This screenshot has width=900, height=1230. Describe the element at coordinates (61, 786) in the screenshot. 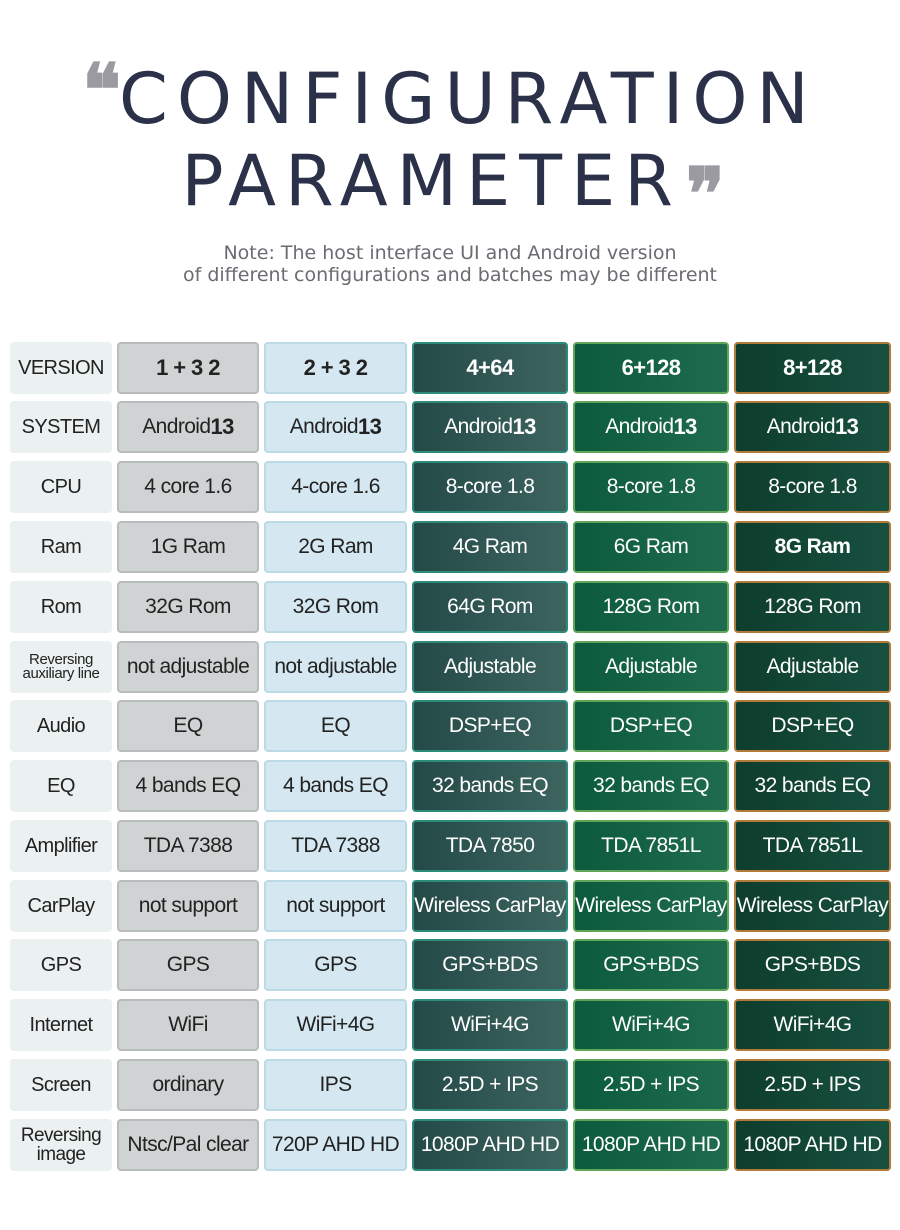

I see `row-label: EQ` at that location.